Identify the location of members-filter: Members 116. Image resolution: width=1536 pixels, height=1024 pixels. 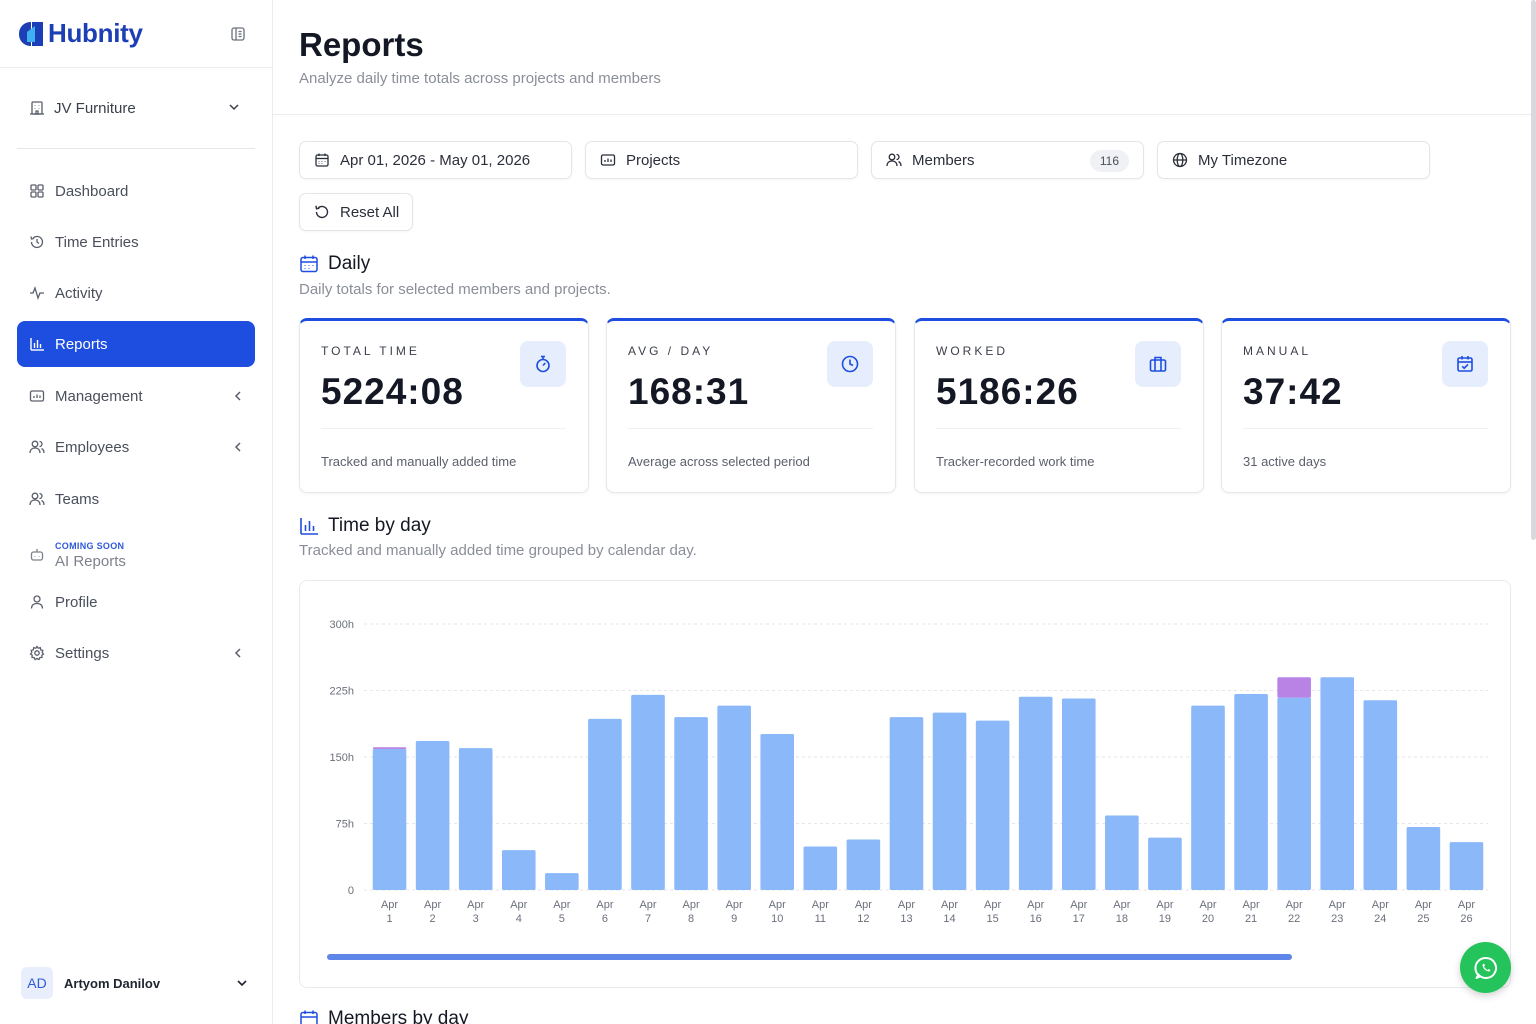
(1007, 160).